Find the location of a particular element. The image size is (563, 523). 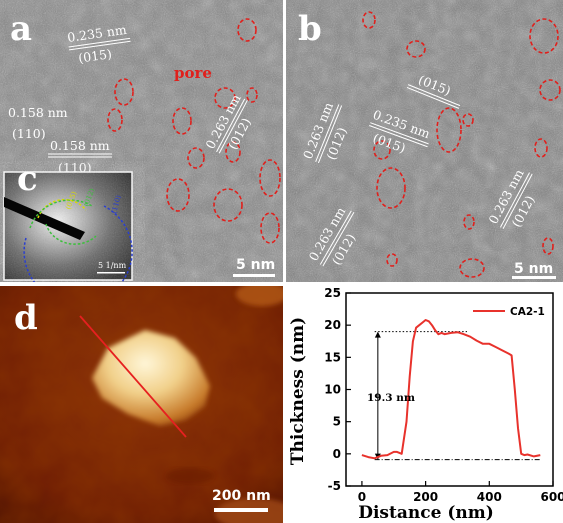

svg-text: (015) is located at coordinates (94, 56).